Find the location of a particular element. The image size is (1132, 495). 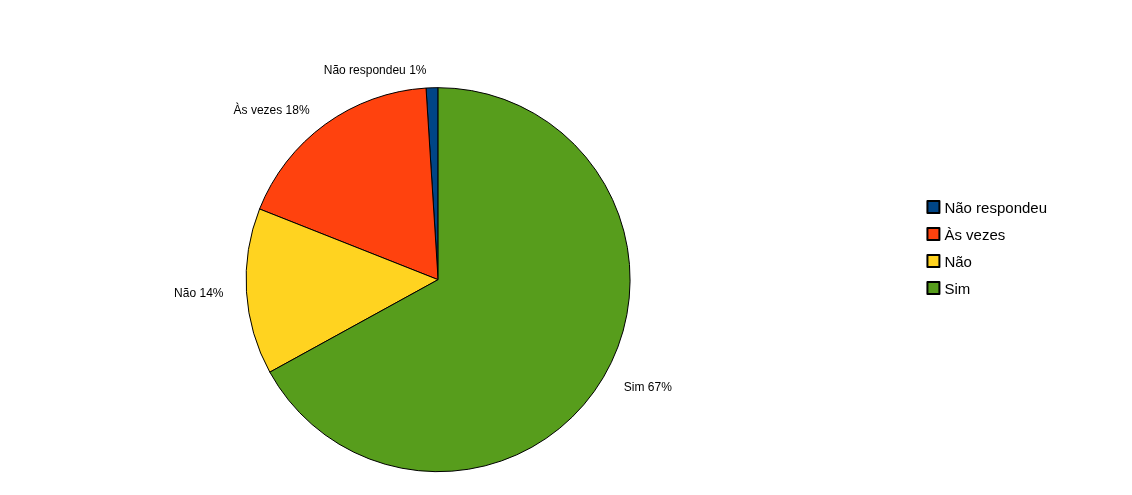

legend-label: Sim is located at coordinates (957, 288).